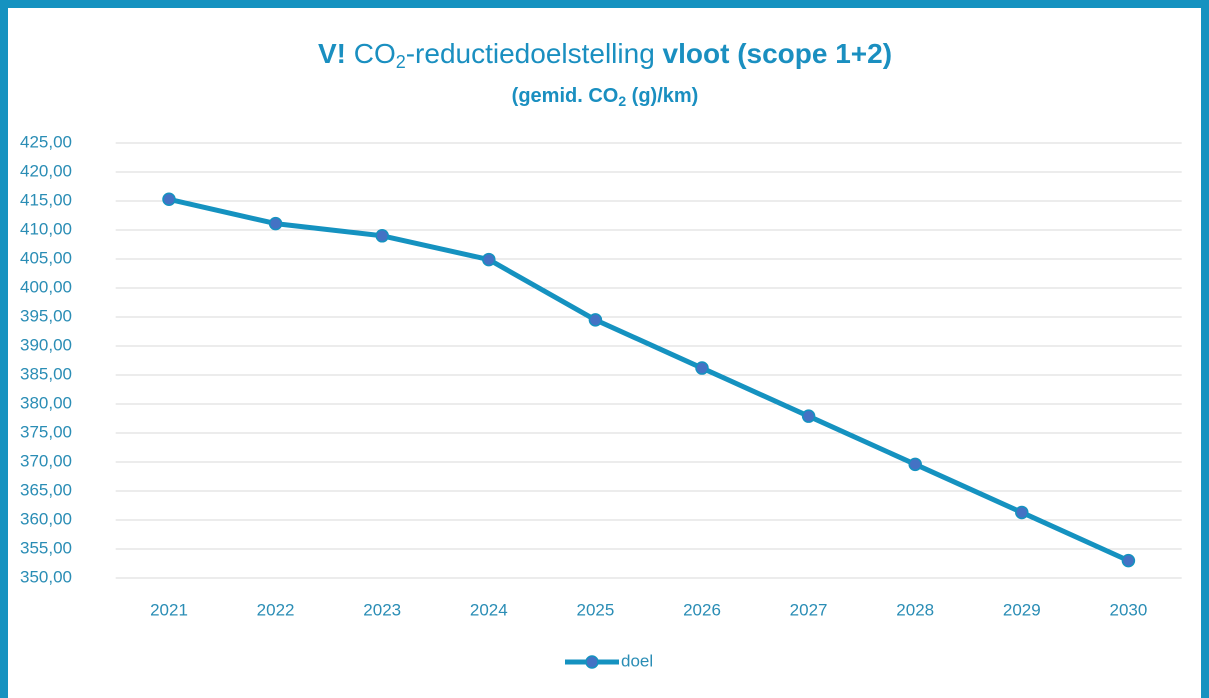 The height and width of the screenshot is (698, 1209). Describe the element at coordinates (622, 101) in the screenshot. I see `subtitle-part: 2` at that location.